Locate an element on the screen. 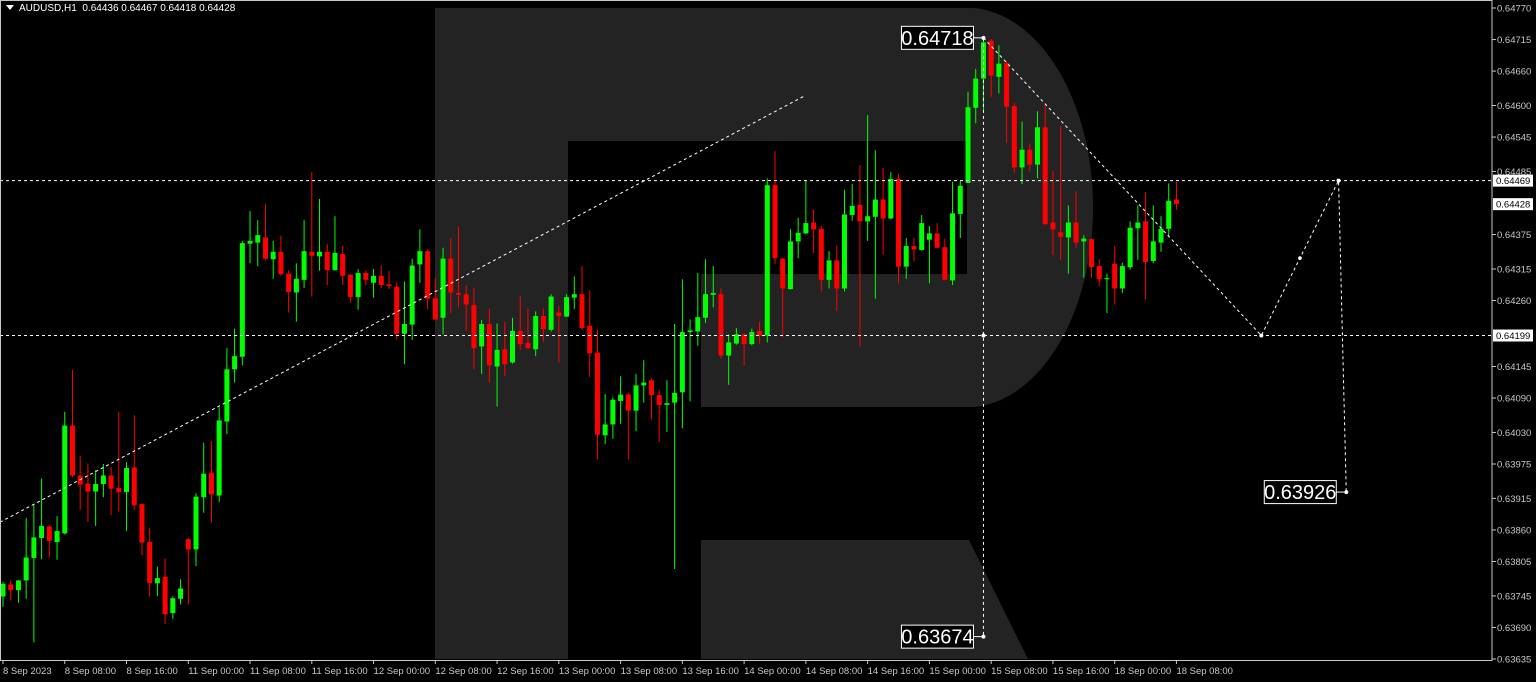  x-tick-label: 15 Sep 00:00 is located at coordinates (957, 671).